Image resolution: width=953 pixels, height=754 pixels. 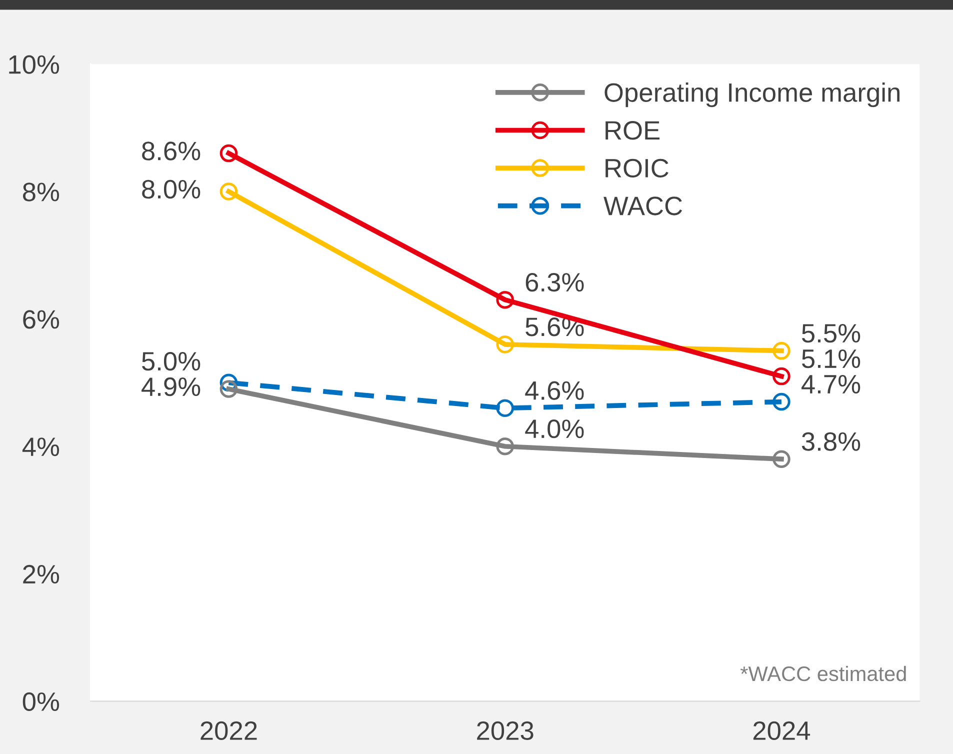 I want to click on y-tick-label: 6%, so click(x=41, y=319).